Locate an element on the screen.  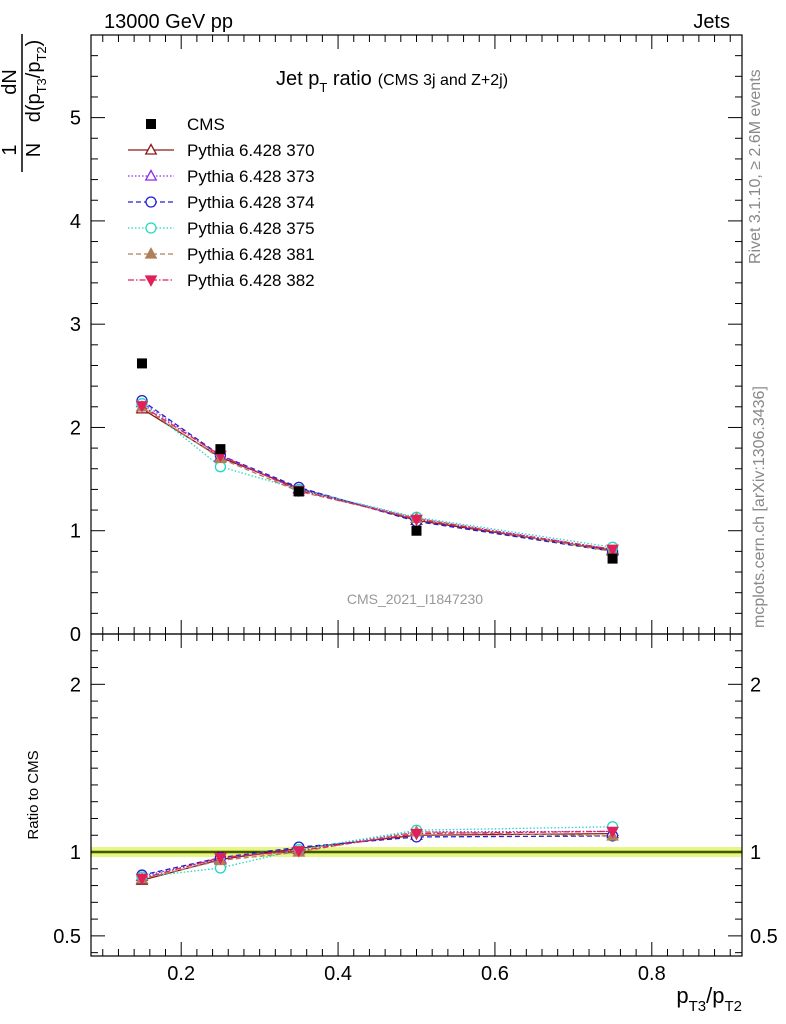
series-3-line is located at coordinates (377, 475).